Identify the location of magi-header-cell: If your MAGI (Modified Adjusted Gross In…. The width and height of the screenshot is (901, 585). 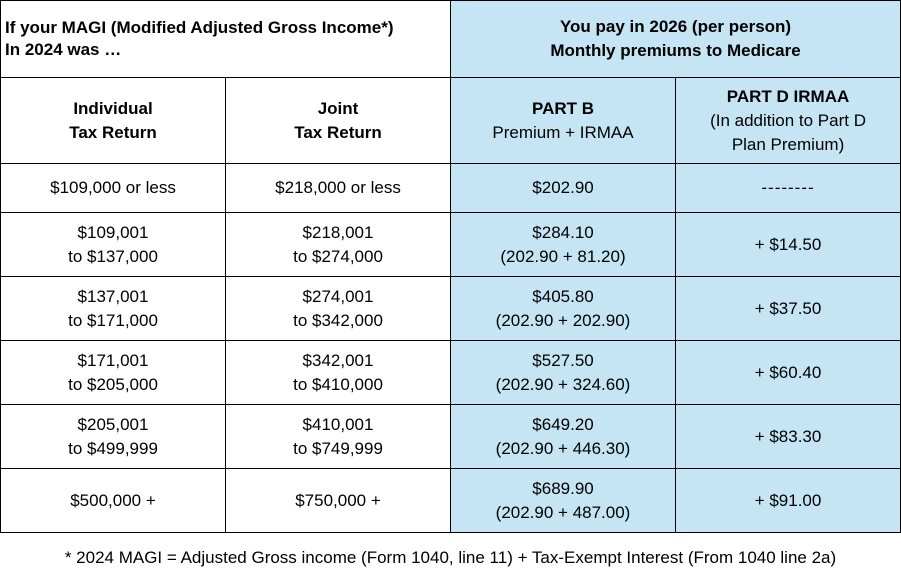
(226, 39).